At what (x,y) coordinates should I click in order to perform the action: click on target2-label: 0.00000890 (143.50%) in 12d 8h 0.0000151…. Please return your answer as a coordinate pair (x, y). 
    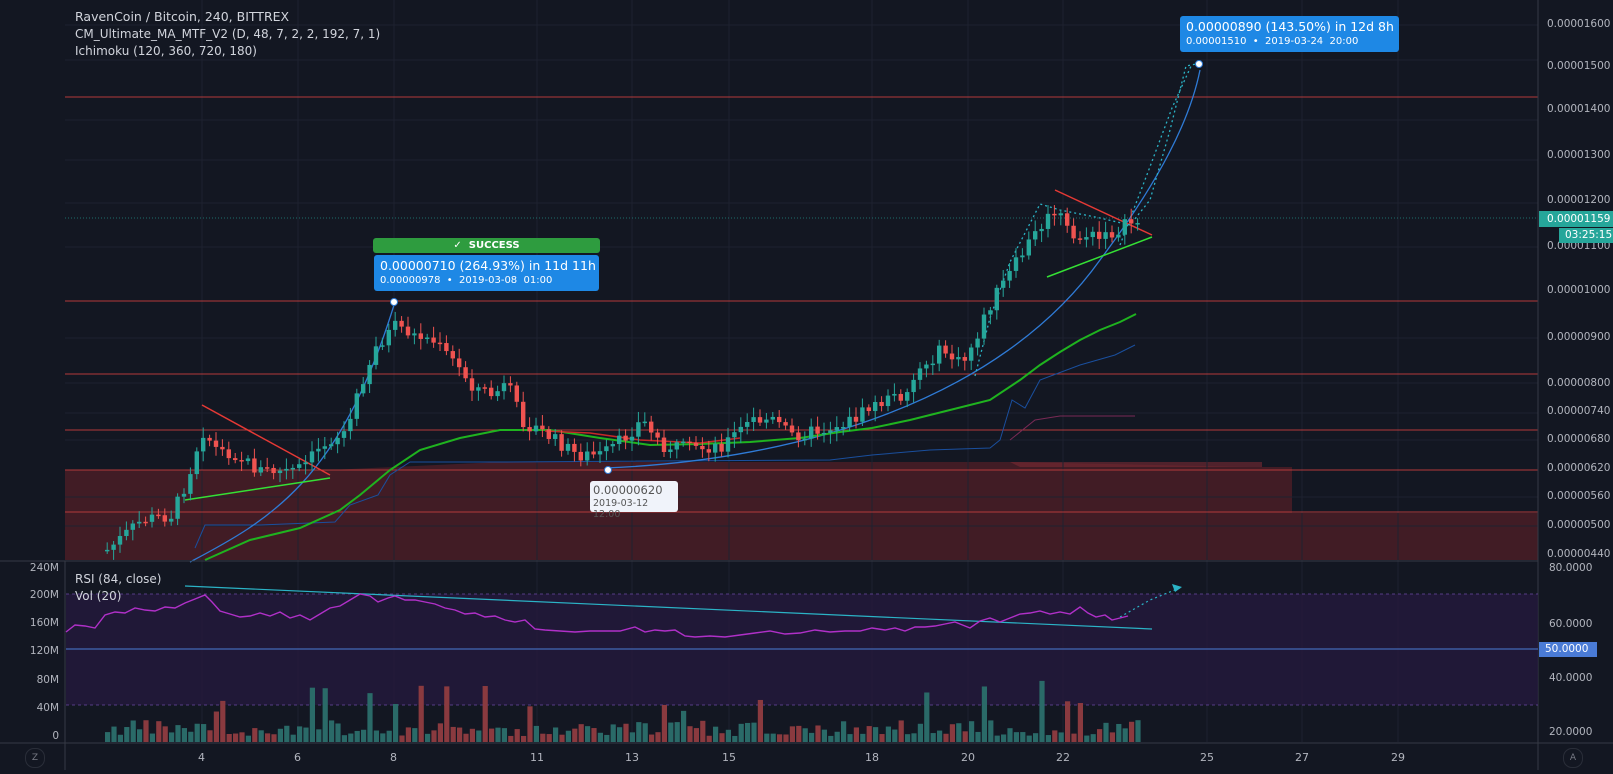
    Looking at the image, I should click on (1289, 34).